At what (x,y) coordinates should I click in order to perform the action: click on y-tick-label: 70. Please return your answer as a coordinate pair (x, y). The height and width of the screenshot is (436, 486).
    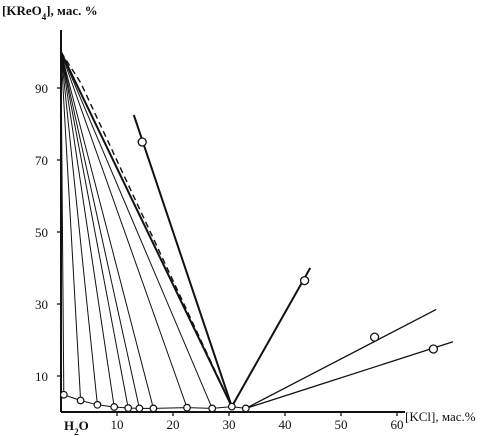
    Looking at the image, I should click on (41, 160).